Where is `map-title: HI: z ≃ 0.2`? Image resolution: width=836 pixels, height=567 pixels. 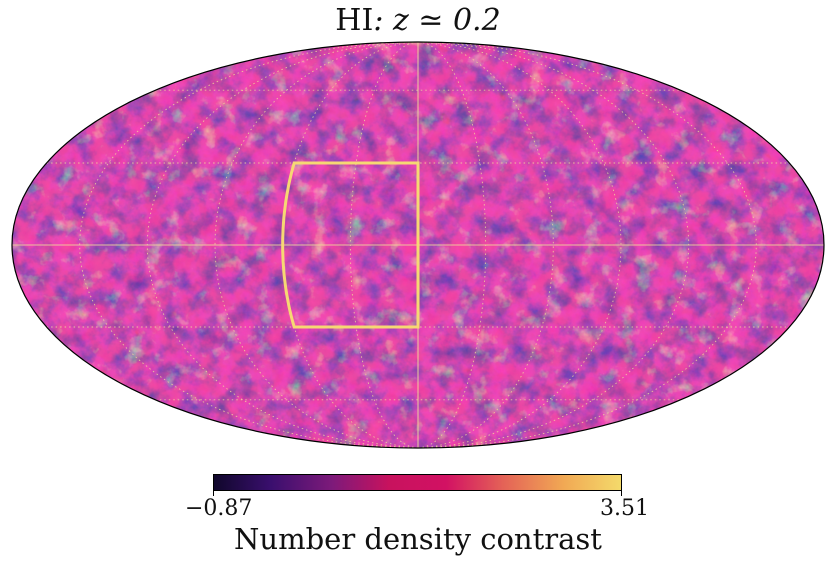
map-title: HI: z ≃ 0.2 is located at coordinates (418, 20).